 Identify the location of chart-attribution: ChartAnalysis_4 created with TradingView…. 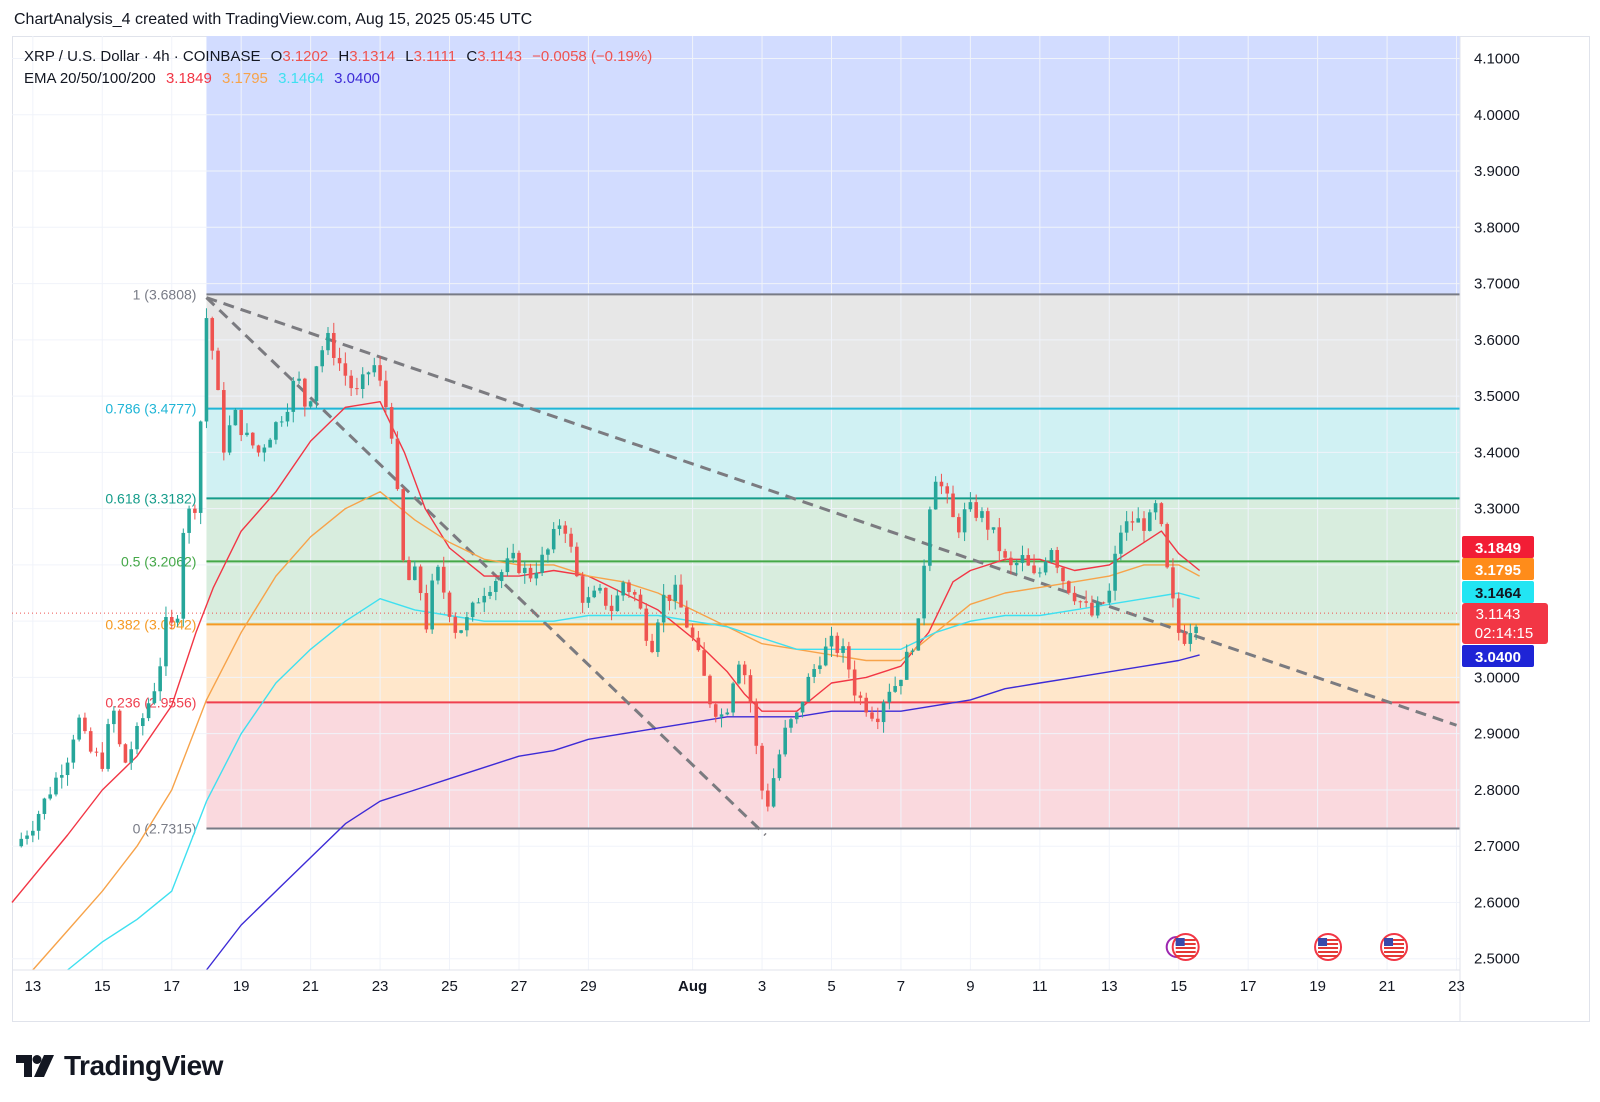
(273, 19).